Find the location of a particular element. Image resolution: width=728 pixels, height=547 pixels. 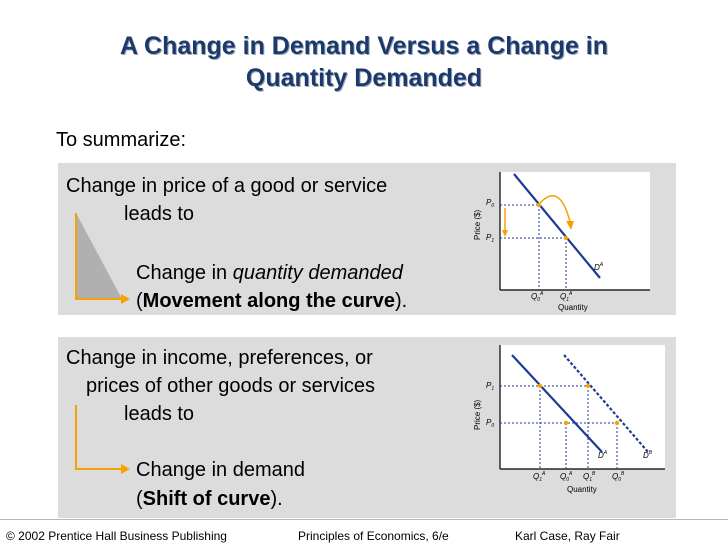

p2-line1: Change in income, preferences, or is located at coordinates (219, 358).